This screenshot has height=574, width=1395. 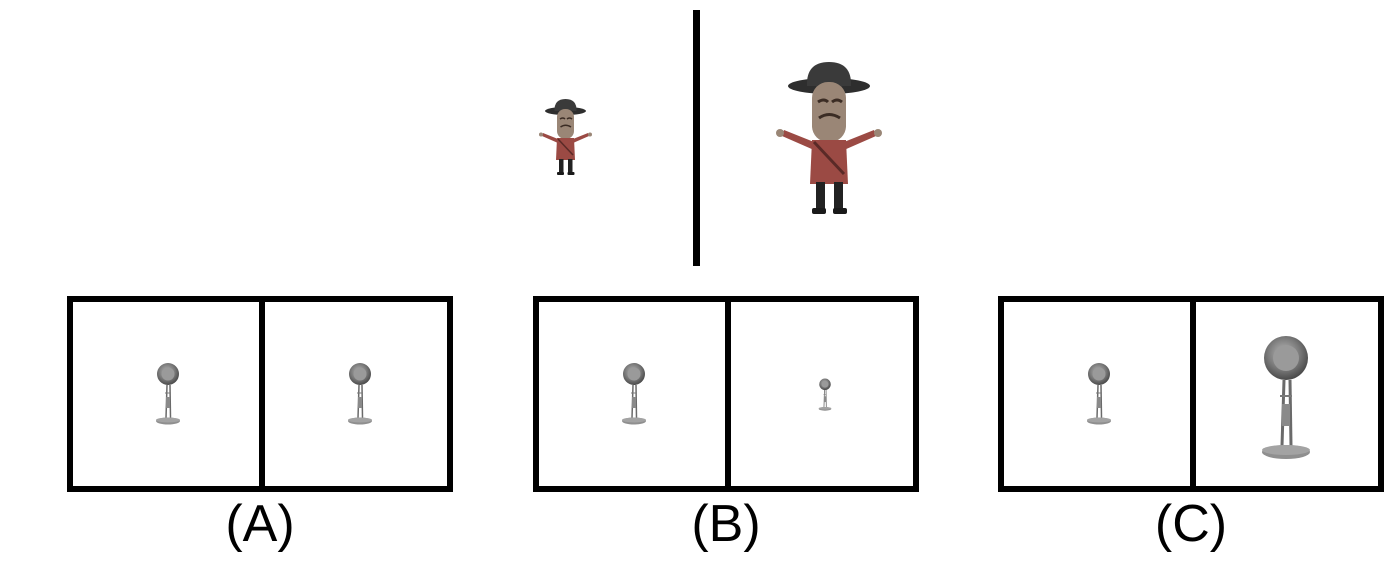 I want to click on panel-c-left, so click(x=1097, y=394).